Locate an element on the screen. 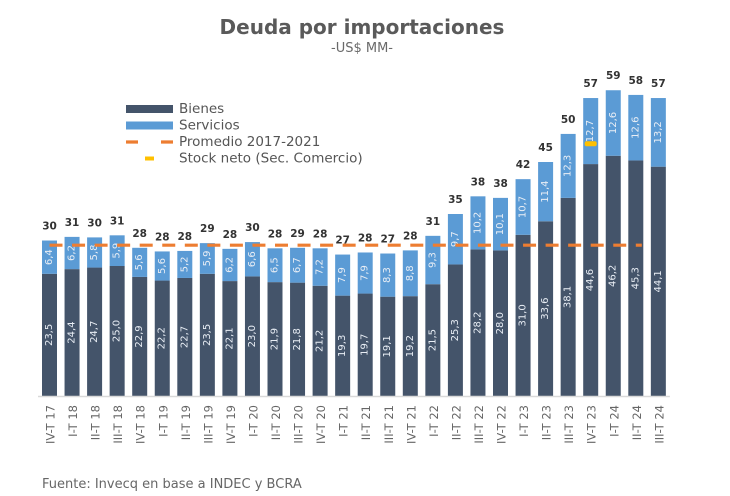 This screenshot has width=730, height=496. x-tick-label: III-T 20 is located at coordinates (299, 424).